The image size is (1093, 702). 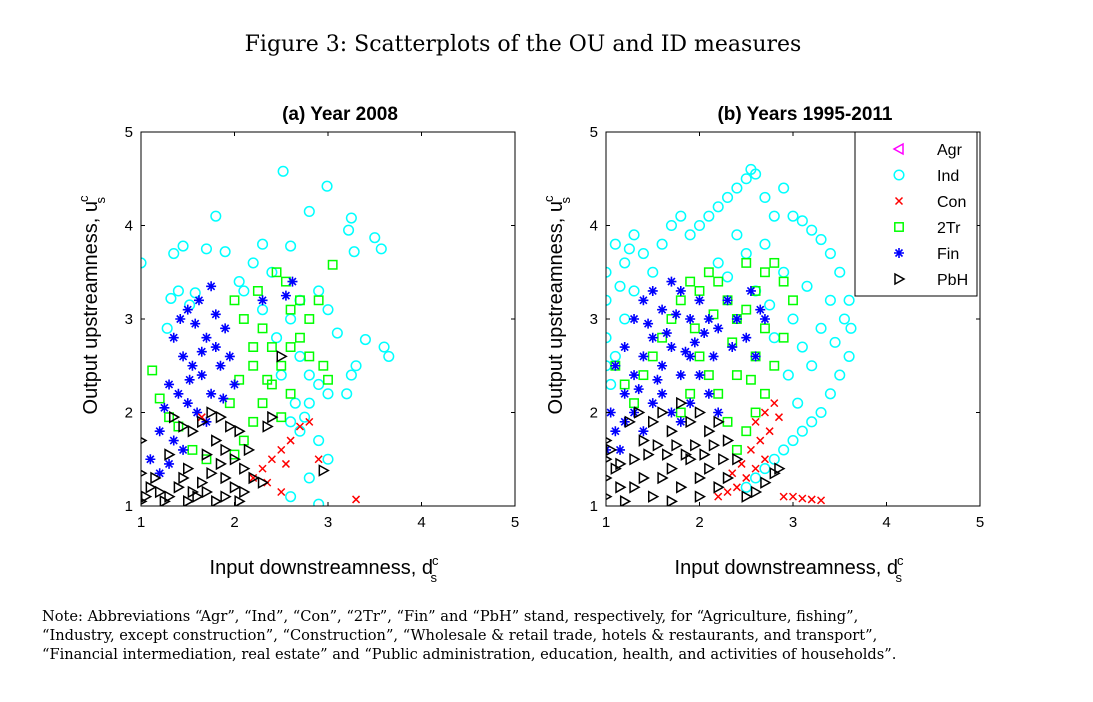 I want to click on panel-title: (b) Years 1995-2011, so click(x=804, y=114).